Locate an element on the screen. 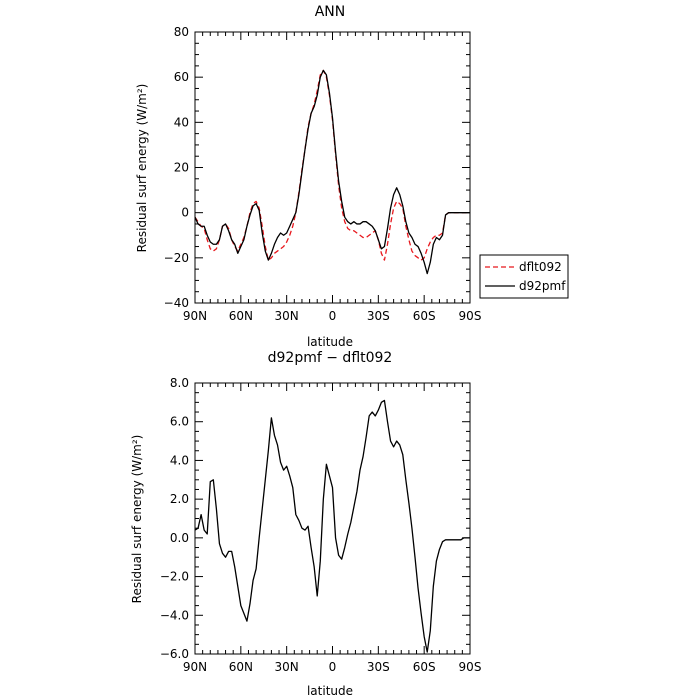 Image resolution: width=700 pixels, height=700 pixels. y-tick-label: −2.0 is located at coordinates (174, 577).